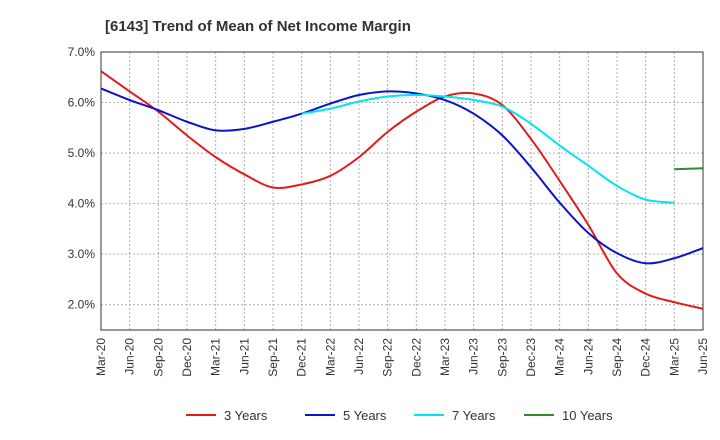 This screenshot has width=720, height=440. What do you see at coordinates (703, 356) in the screenshot?
I see `x-tick-label: Jun-25` at bounding box center [703, 356].